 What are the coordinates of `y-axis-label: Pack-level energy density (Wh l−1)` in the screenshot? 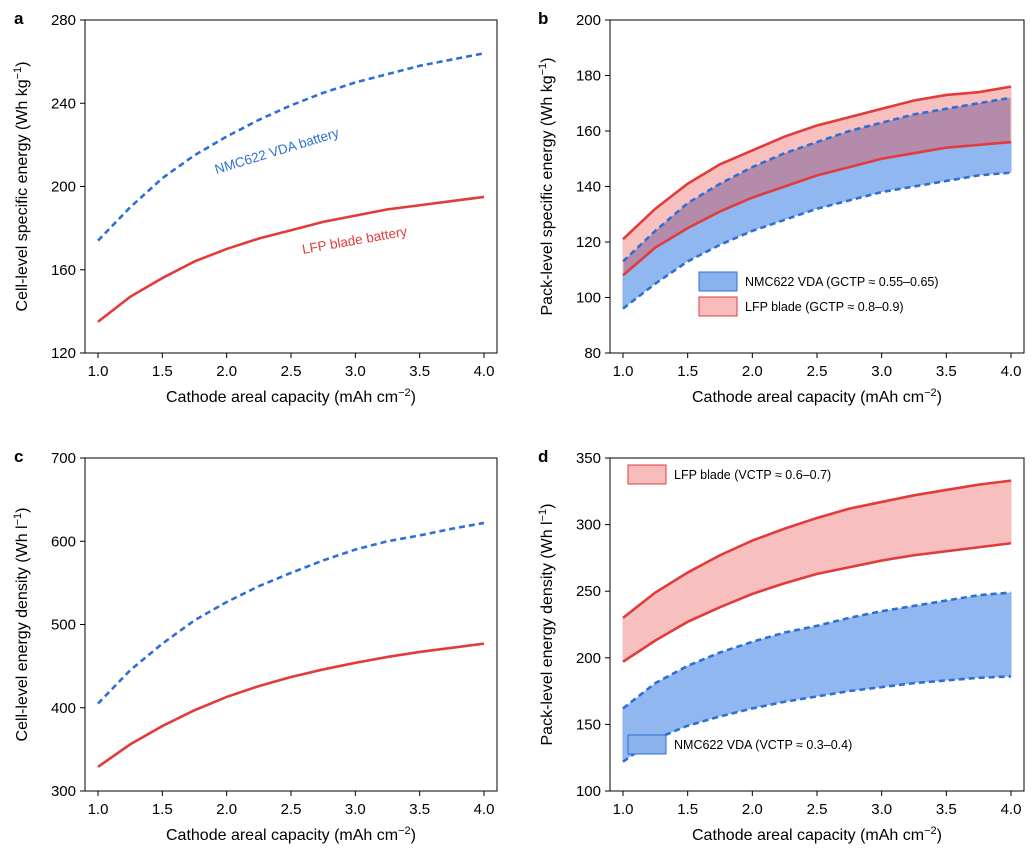 It's located at (546, 625).